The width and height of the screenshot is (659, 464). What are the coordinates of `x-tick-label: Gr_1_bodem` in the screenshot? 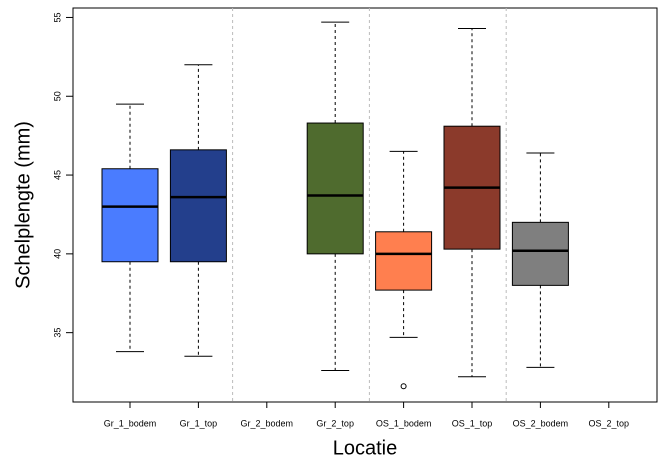 It's located at (130, 423).